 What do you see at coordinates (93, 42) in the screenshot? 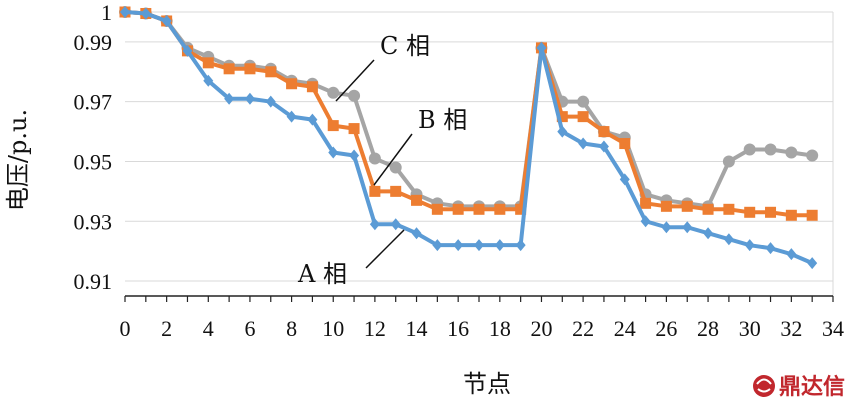
I see `y-tick-label: 0.99` at bounding box center [93, 42].